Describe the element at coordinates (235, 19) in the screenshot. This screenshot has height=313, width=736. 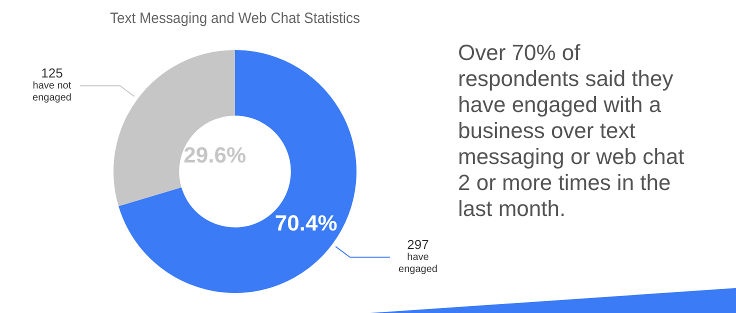
I see `chart-title: Text Messaging and Web Chat Statistics` at that location.